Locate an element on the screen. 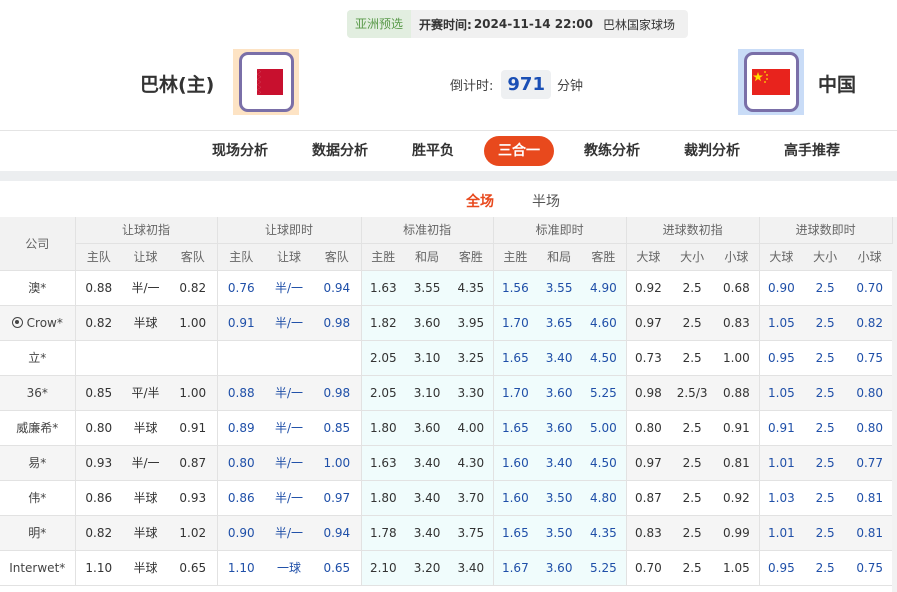 This screenshot has height=592, width=897. odds-cell: 1.63 is located at coordinates (383, 288).